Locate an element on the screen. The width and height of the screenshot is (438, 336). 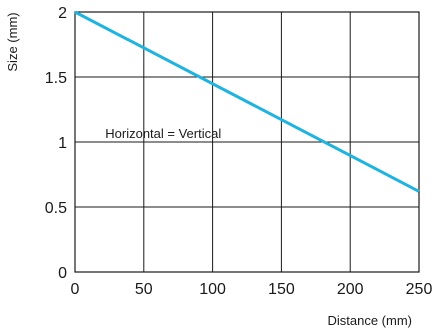
y-tick-label: 0 is located at coordinates (62, 273).